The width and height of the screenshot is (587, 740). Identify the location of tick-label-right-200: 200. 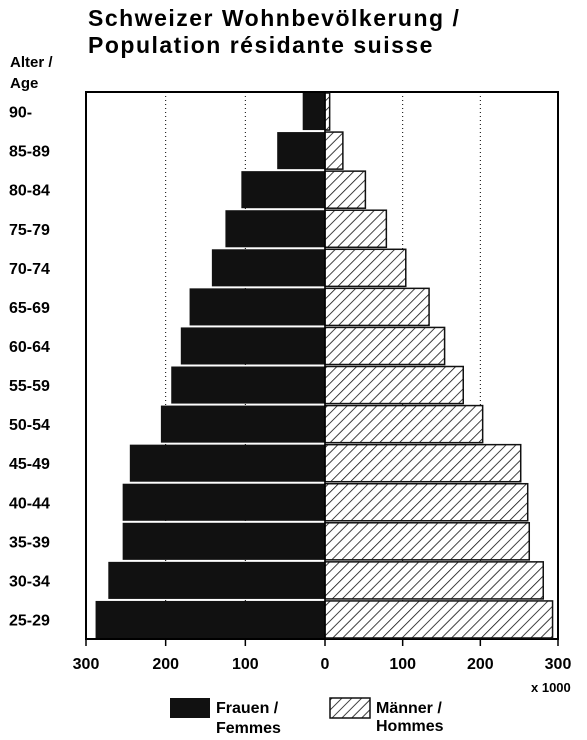
(480, 664).